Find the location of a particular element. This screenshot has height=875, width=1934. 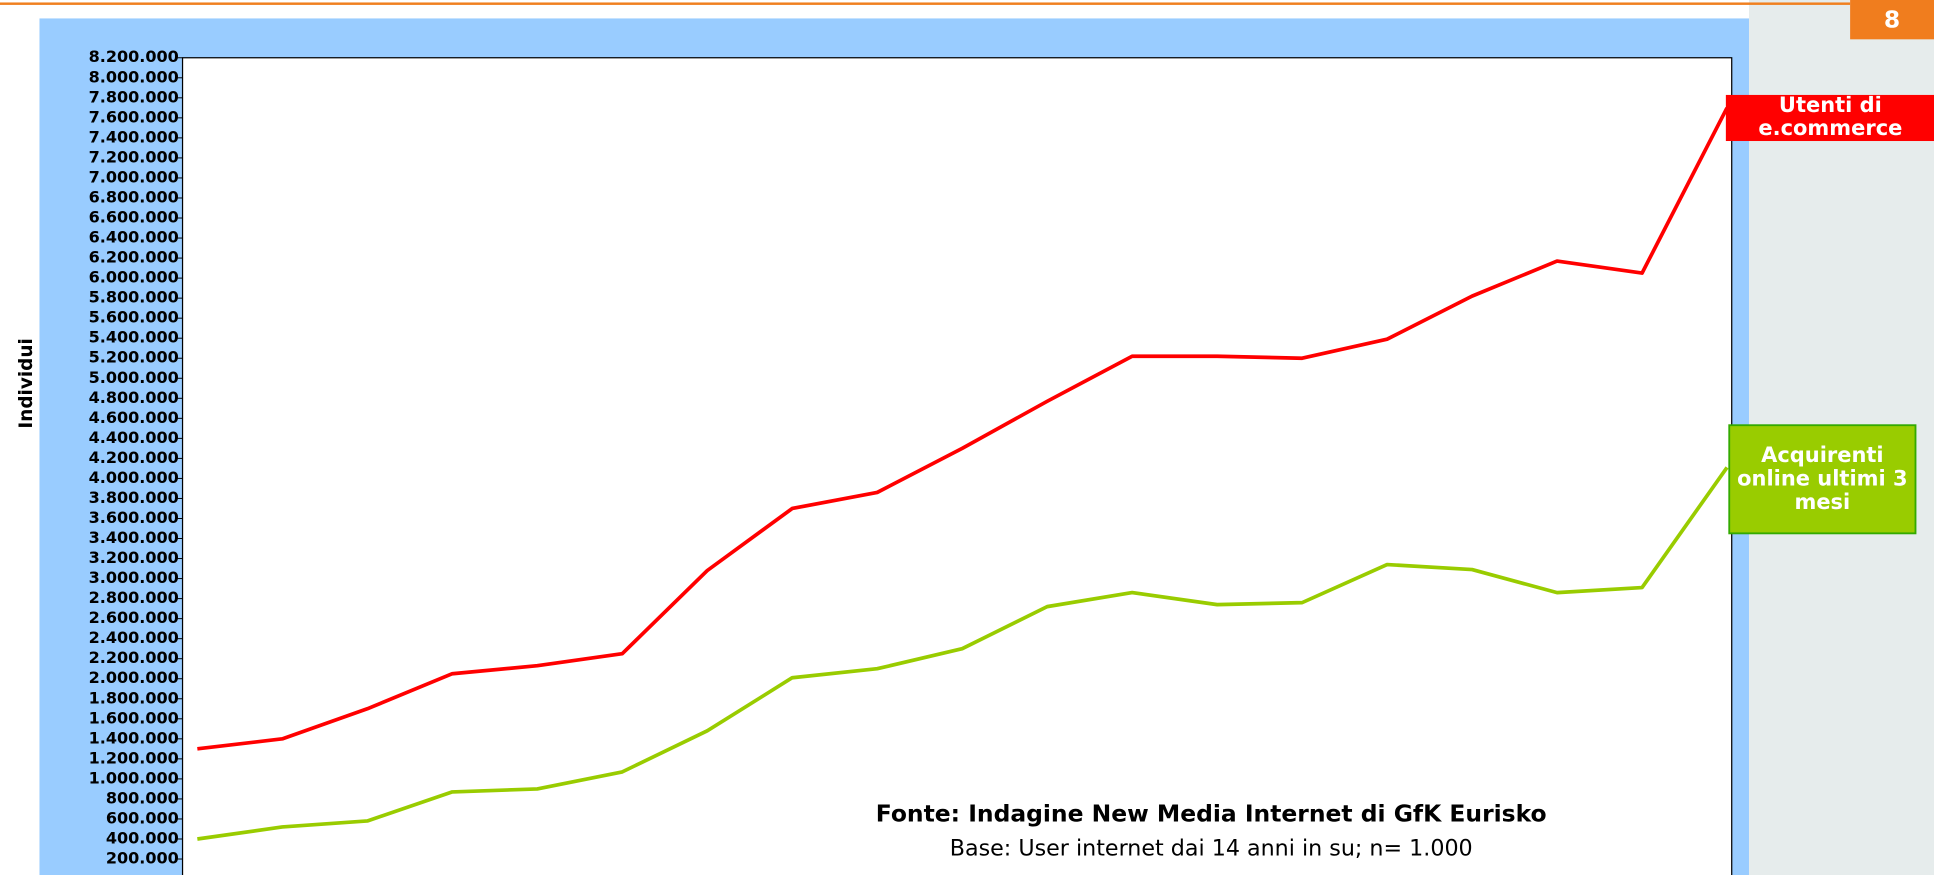

y-tick-label: 6.600.000 is located at coordinates (134, 217).